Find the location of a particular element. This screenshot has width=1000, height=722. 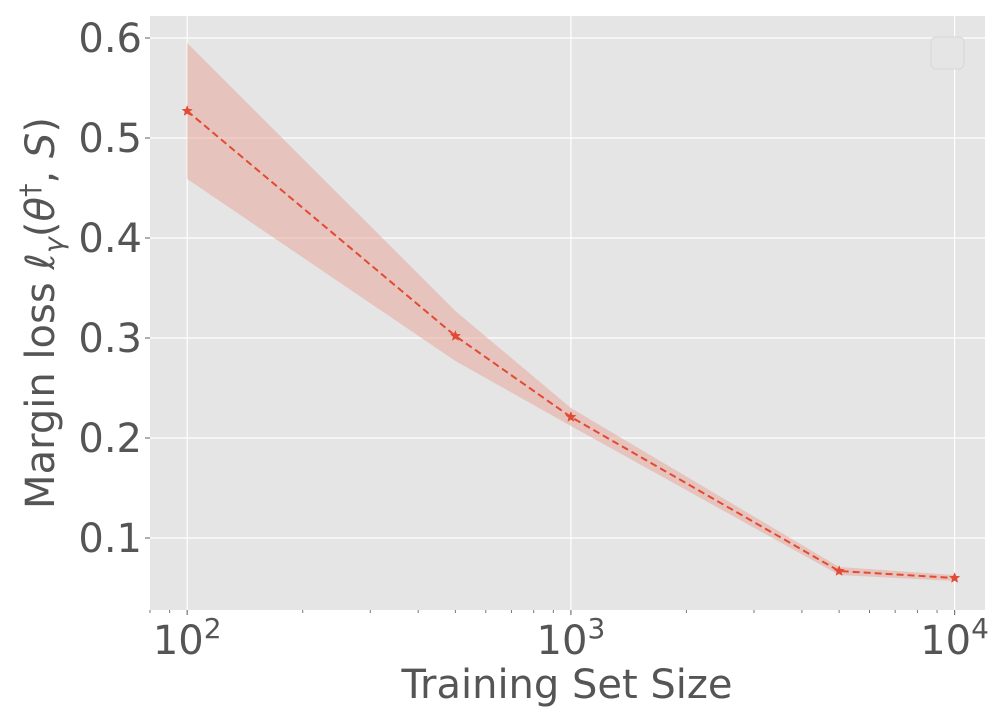

x-tick-label: 10³ is located at coordinates (571, 638).